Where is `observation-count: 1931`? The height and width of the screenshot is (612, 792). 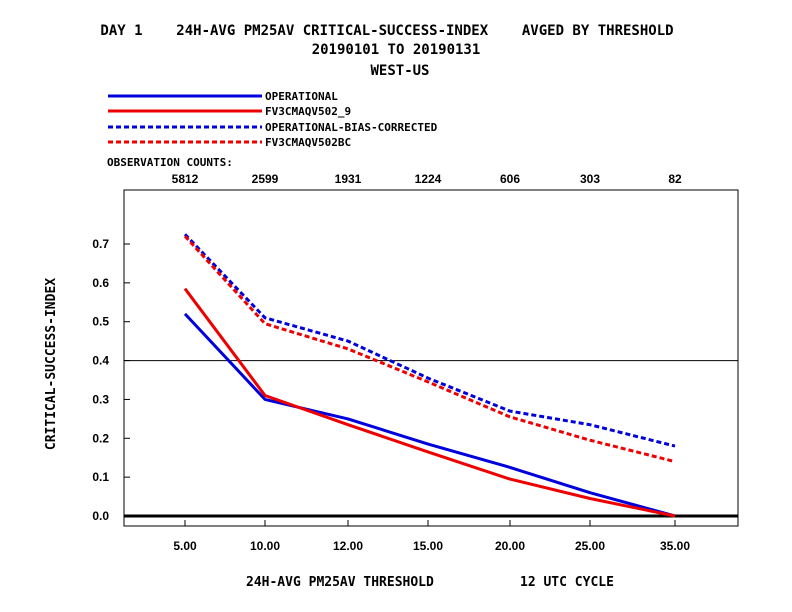 observation-count: 1931 is located at coordinates (348, 179).